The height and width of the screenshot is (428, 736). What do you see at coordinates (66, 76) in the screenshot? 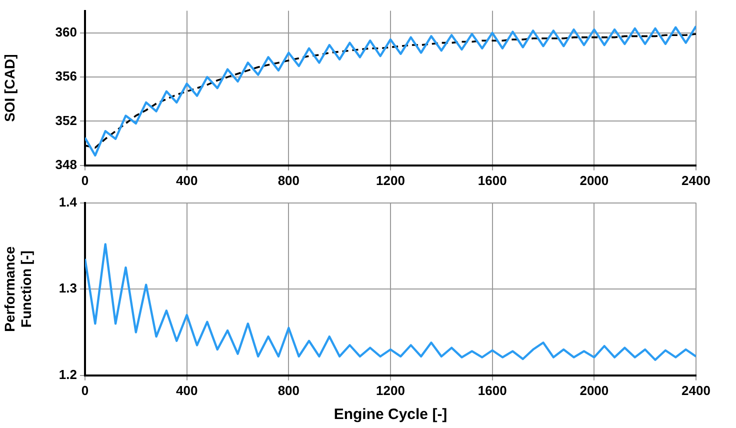
I see `y-tick-label: 356` at bounding box center [66, 76].